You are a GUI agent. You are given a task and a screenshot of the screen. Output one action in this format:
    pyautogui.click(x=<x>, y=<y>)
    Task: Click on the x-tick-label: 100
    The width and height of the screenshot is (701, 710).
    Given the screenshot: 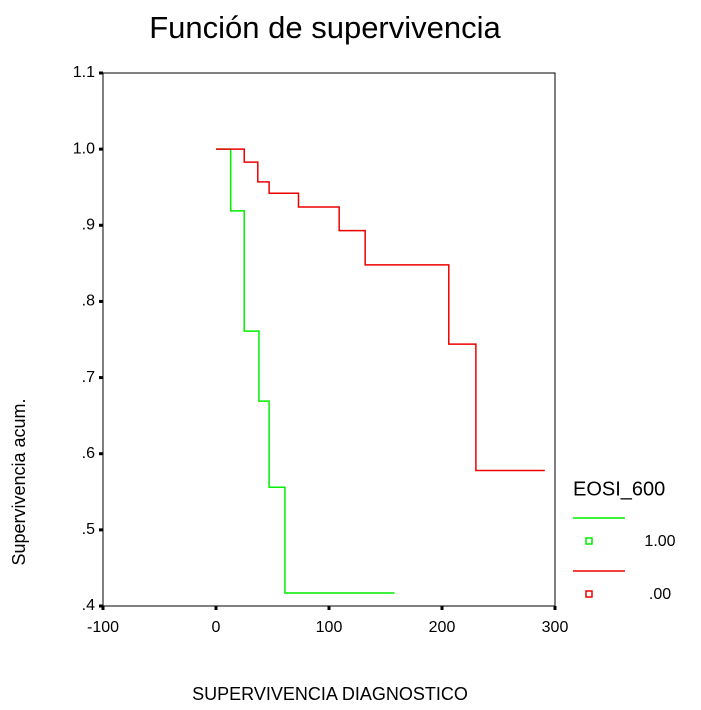 What is the action you would take?
    pyautogui.click(x=329, y=627)
    